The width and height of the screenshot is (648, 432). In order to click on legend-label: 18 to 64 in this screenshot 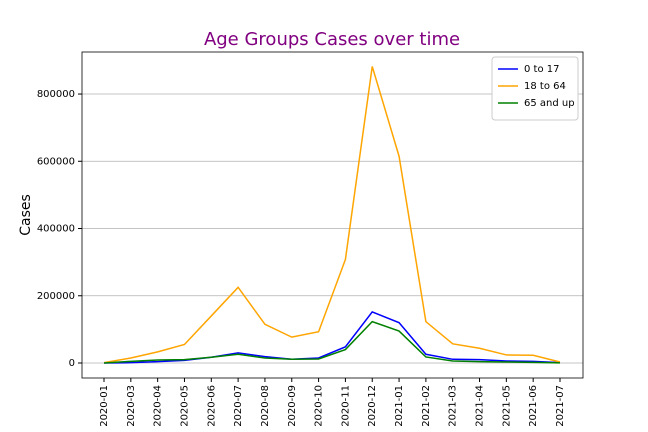, I will do `click(545, 86)`.